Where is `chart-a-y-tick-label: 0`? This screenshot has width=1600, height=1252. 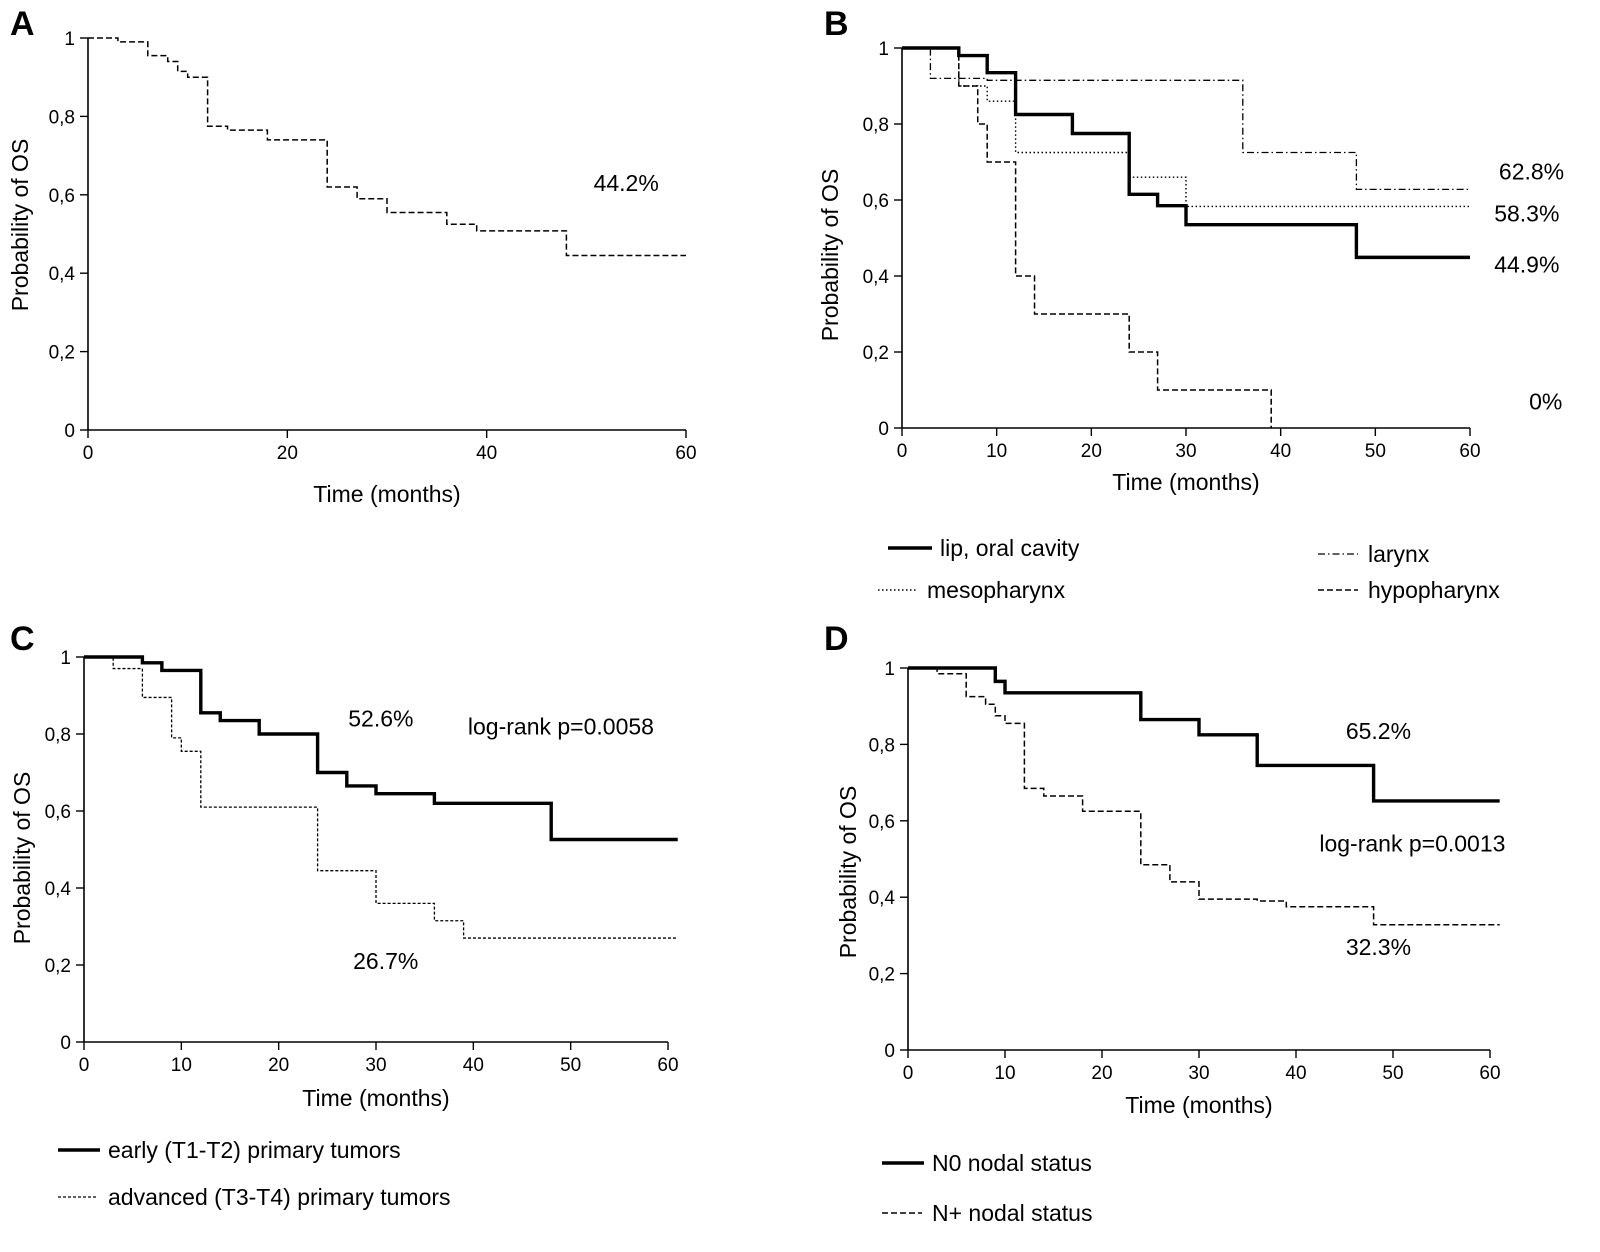 chart-a-y-tick-label: 0 is located at coordinates (69, 431).